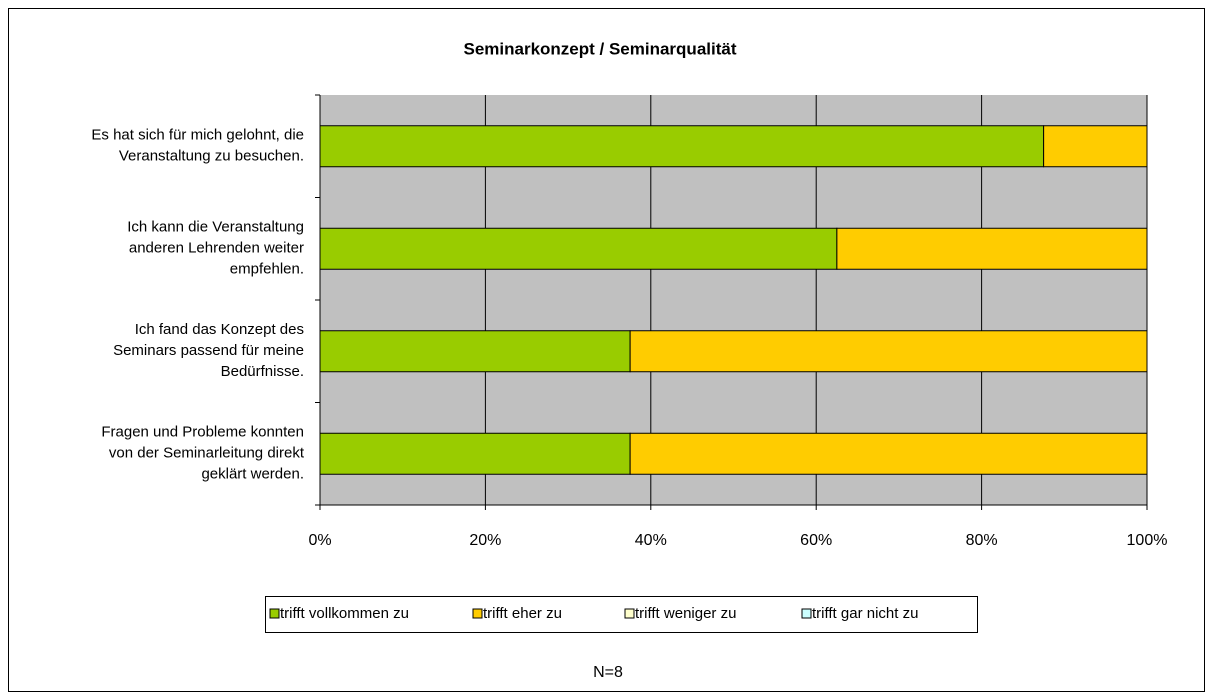  What do you see at coordinates (685, 613) in the screenshot?
I see `legend-label: trifft weniger zu` at bounding box center [685, 613].